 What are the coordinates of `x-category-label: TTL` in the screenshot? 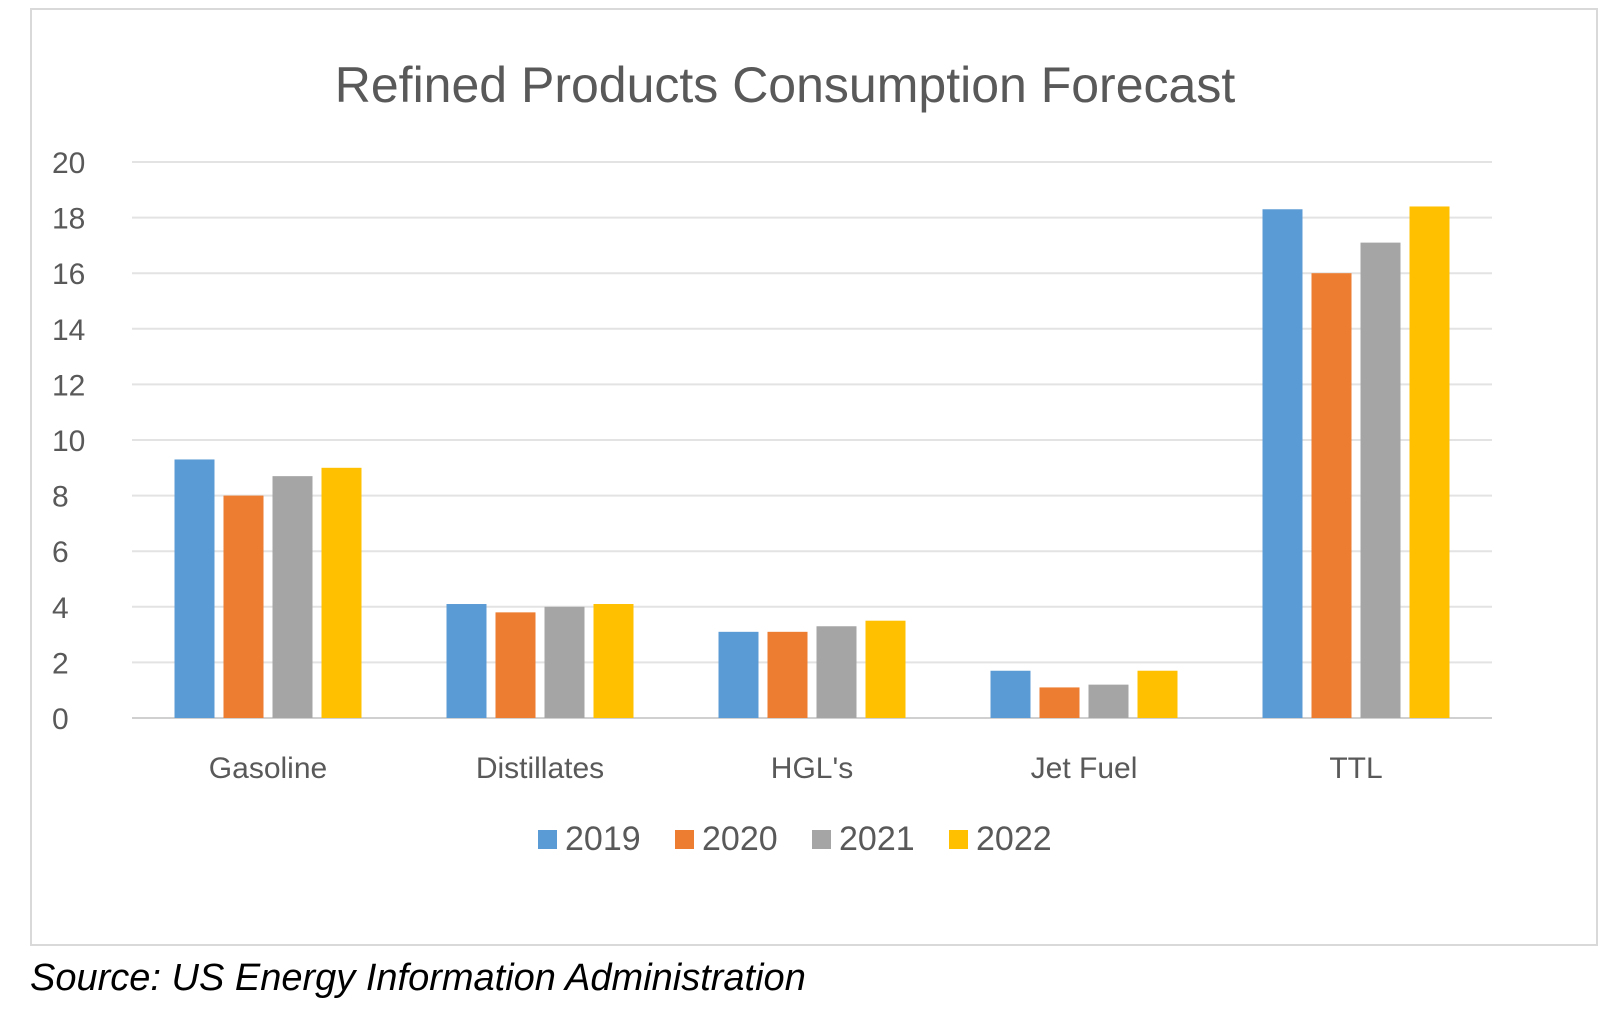 It's located at (1355, 768).